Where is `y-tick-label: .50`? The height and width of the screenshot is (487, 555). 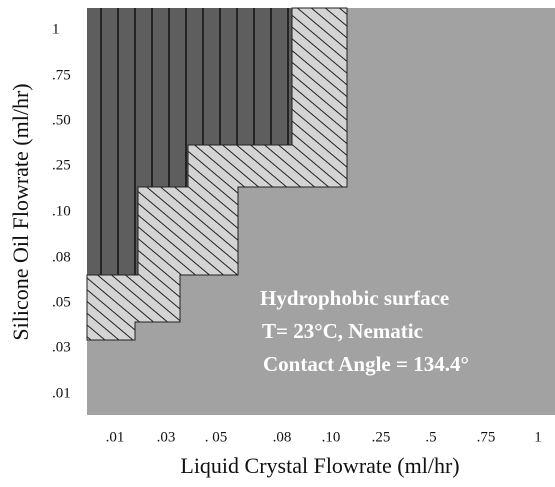 y-tick-label: .50 is located at coordinates (61, 120).